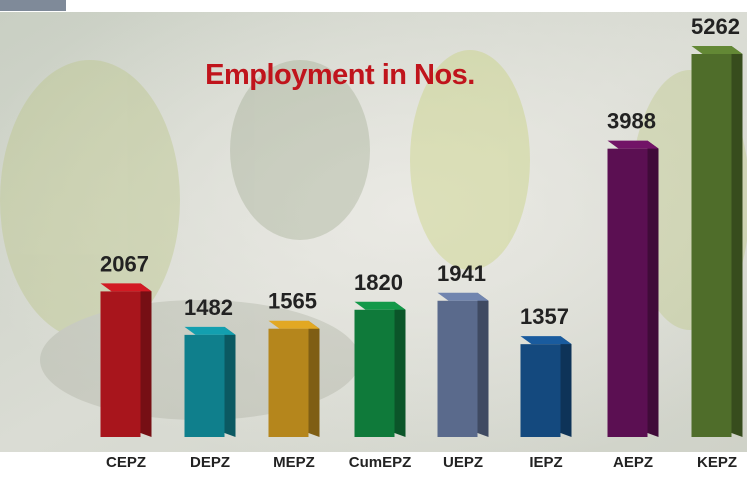 The height and width of the screenshot is (483, 747). What do you see at coordinates (380, 462) in the screenshot?
I see `x-tick-label: CumEPZ` at bounding box center [380, 462].